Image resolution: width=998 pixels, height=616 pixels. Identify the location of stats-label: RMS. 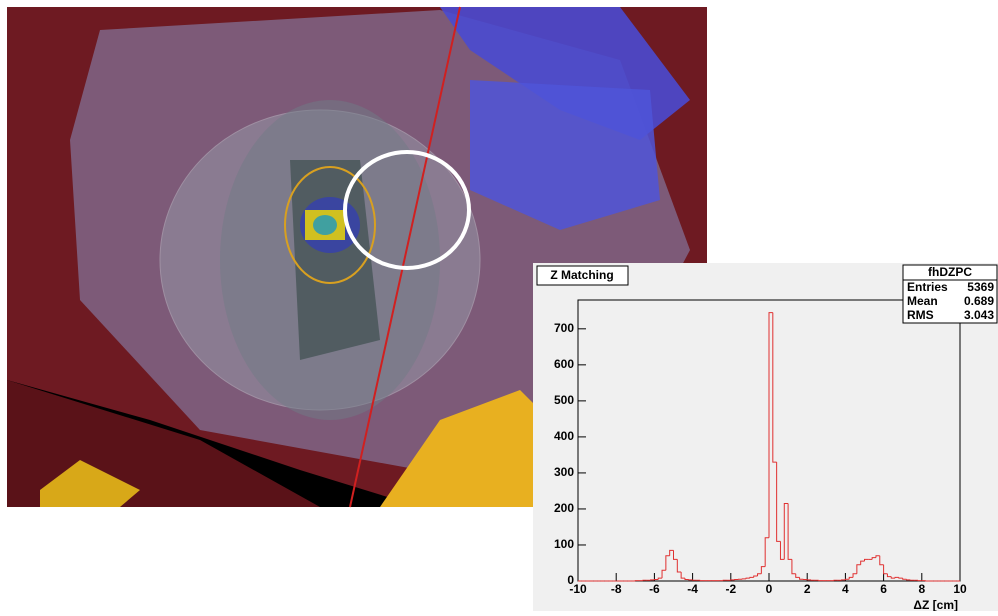
(920, 315).